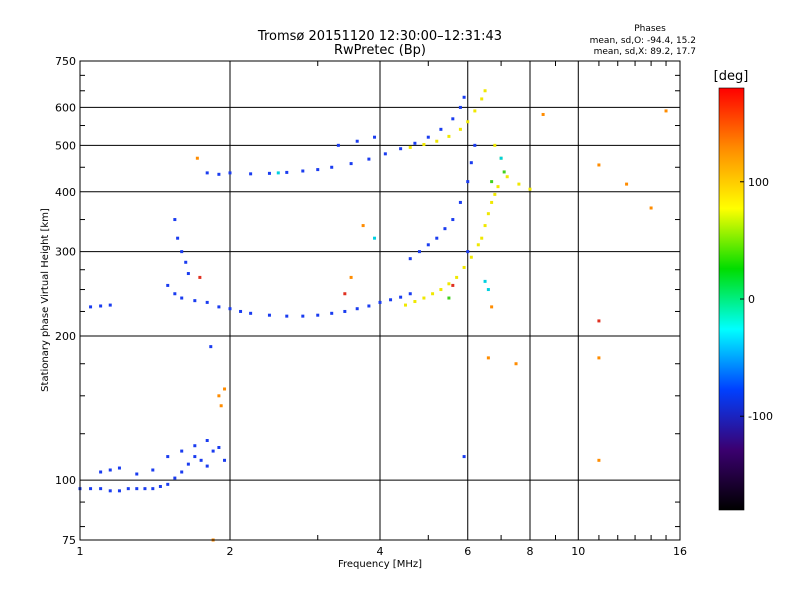  Describe the element at coordinates (230, 551) in the screenshot. I see `x-tick-label: 2` at that location.